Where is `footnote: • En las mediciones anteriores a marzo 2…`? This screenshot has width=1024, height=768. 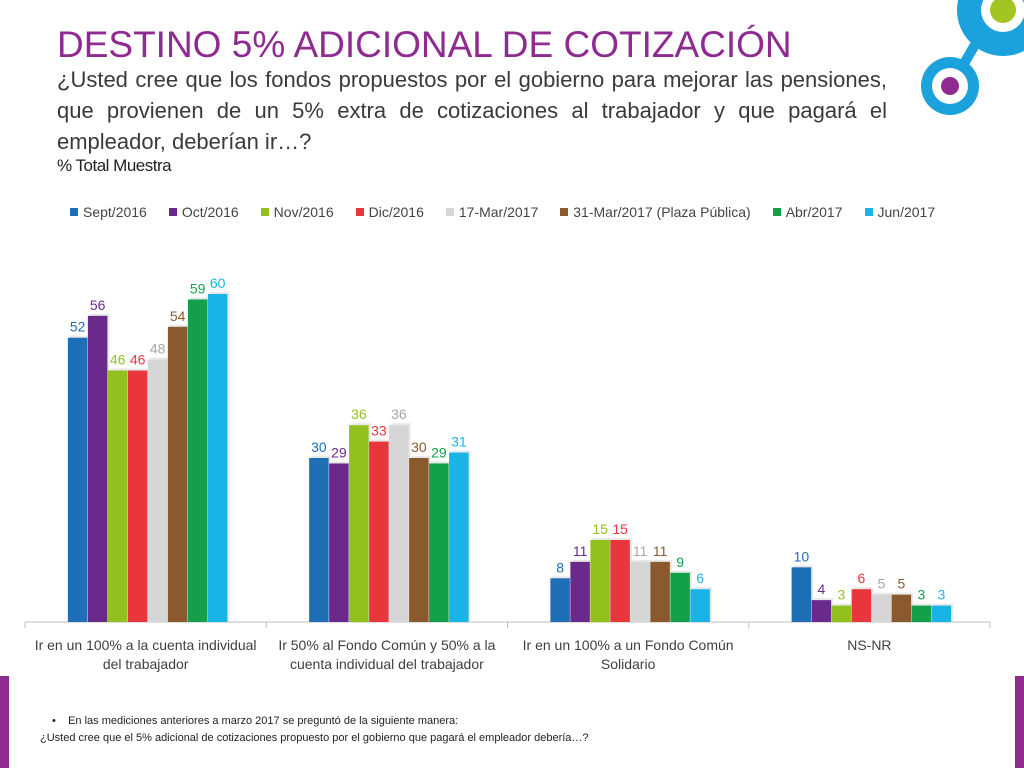 footnote: • En las mediciones anteriores a marzo 2… is located at coordinates (314, 729).